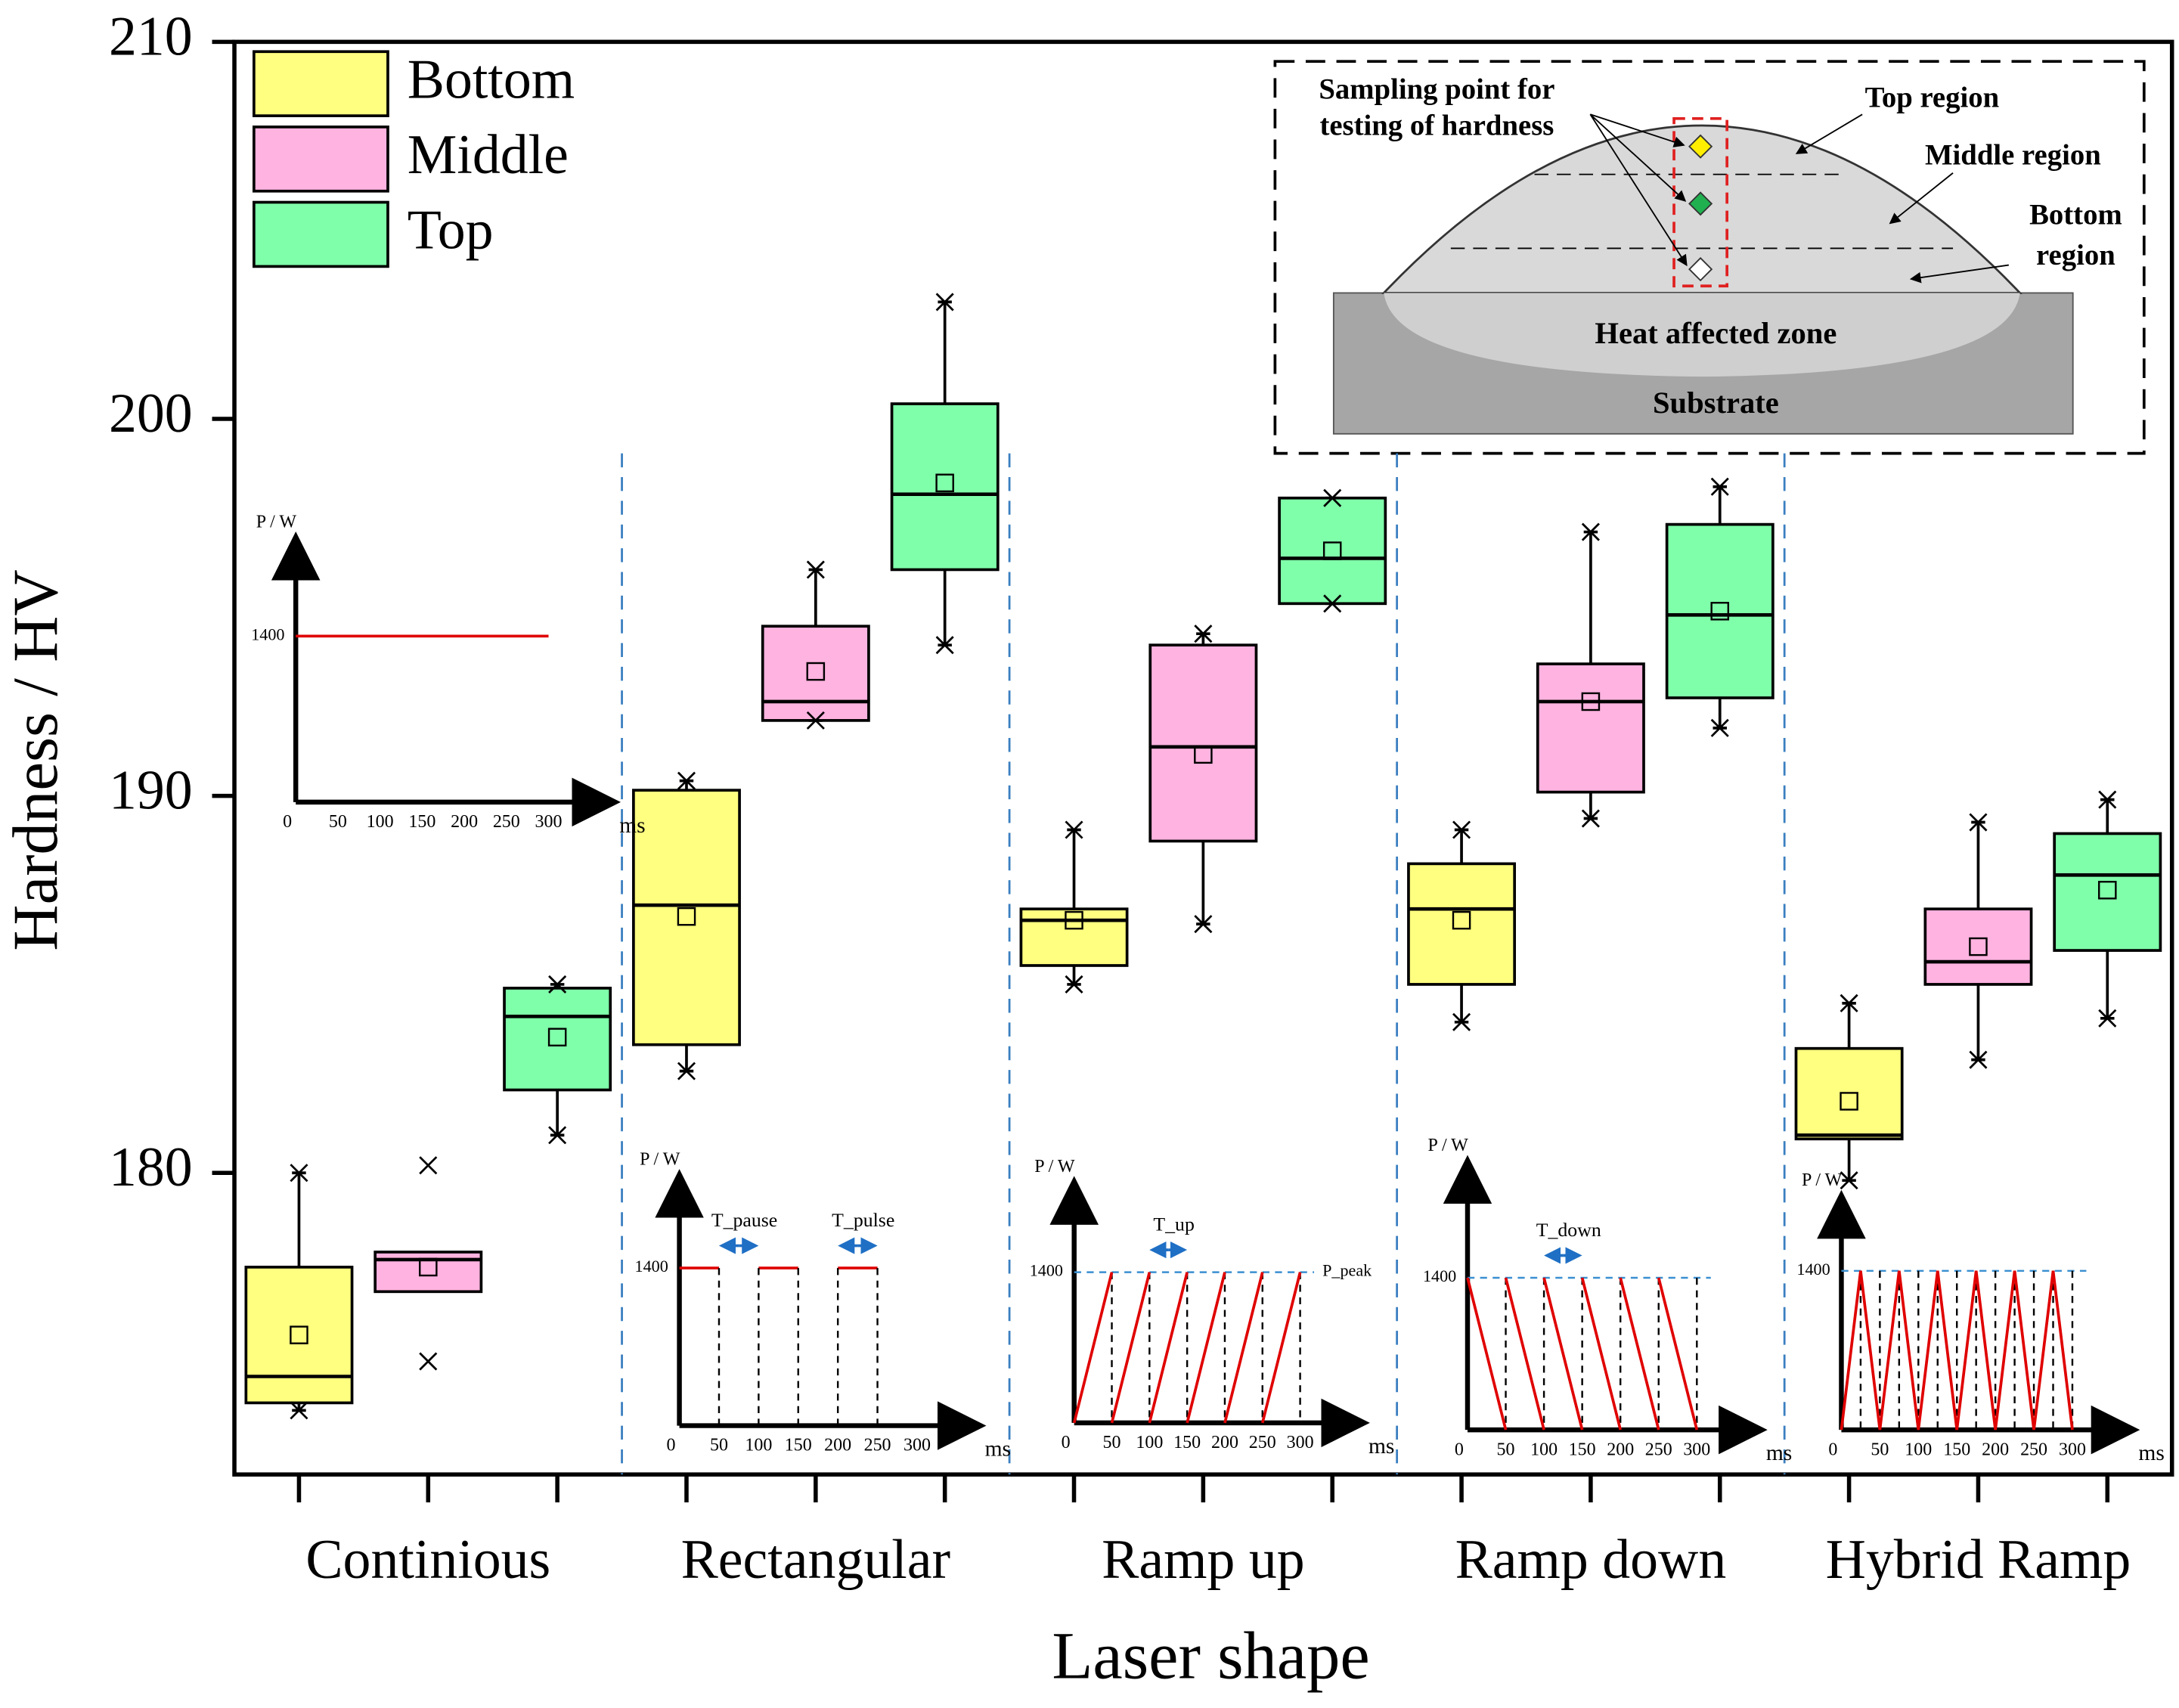 This screenshot has height=1708, width=2179. Describe the element at coordinates (758, 1445) in the screenshot. I see `inset-tick-label: 100` at that location.